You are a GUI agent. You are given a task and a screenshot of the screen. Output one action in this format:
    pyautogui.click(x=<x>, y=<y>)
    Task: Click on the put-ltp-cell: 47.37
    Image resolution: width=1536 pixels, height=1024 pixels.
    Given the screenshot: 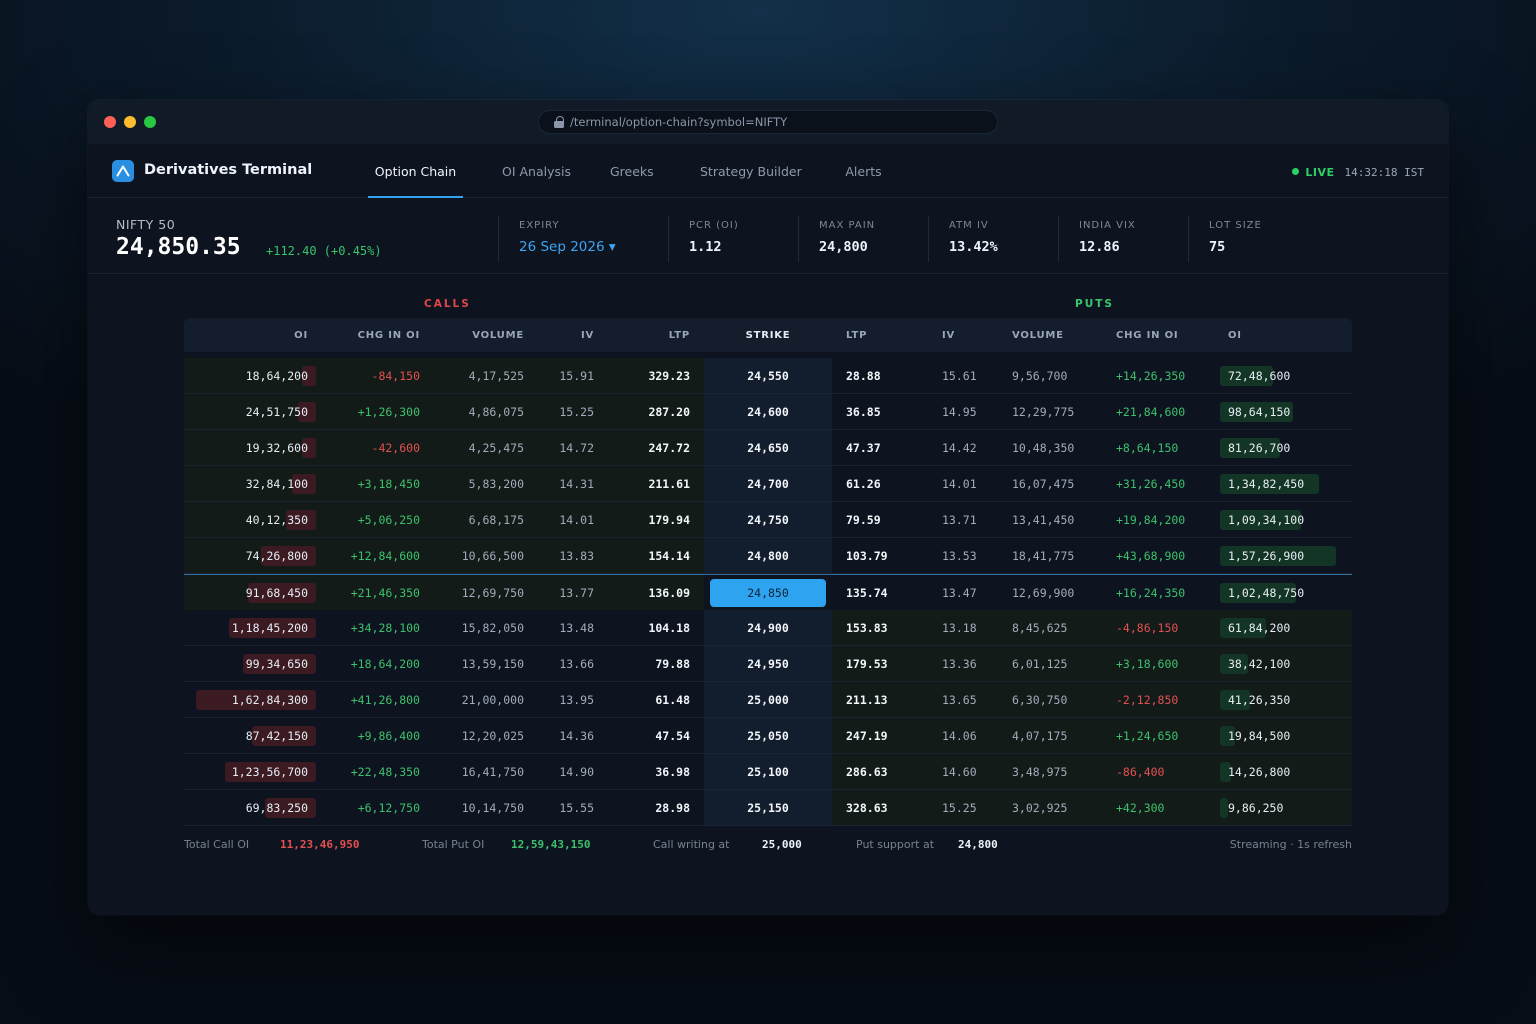 What is the action you would take?
    pyautogui.click(x=863, y=448)
    